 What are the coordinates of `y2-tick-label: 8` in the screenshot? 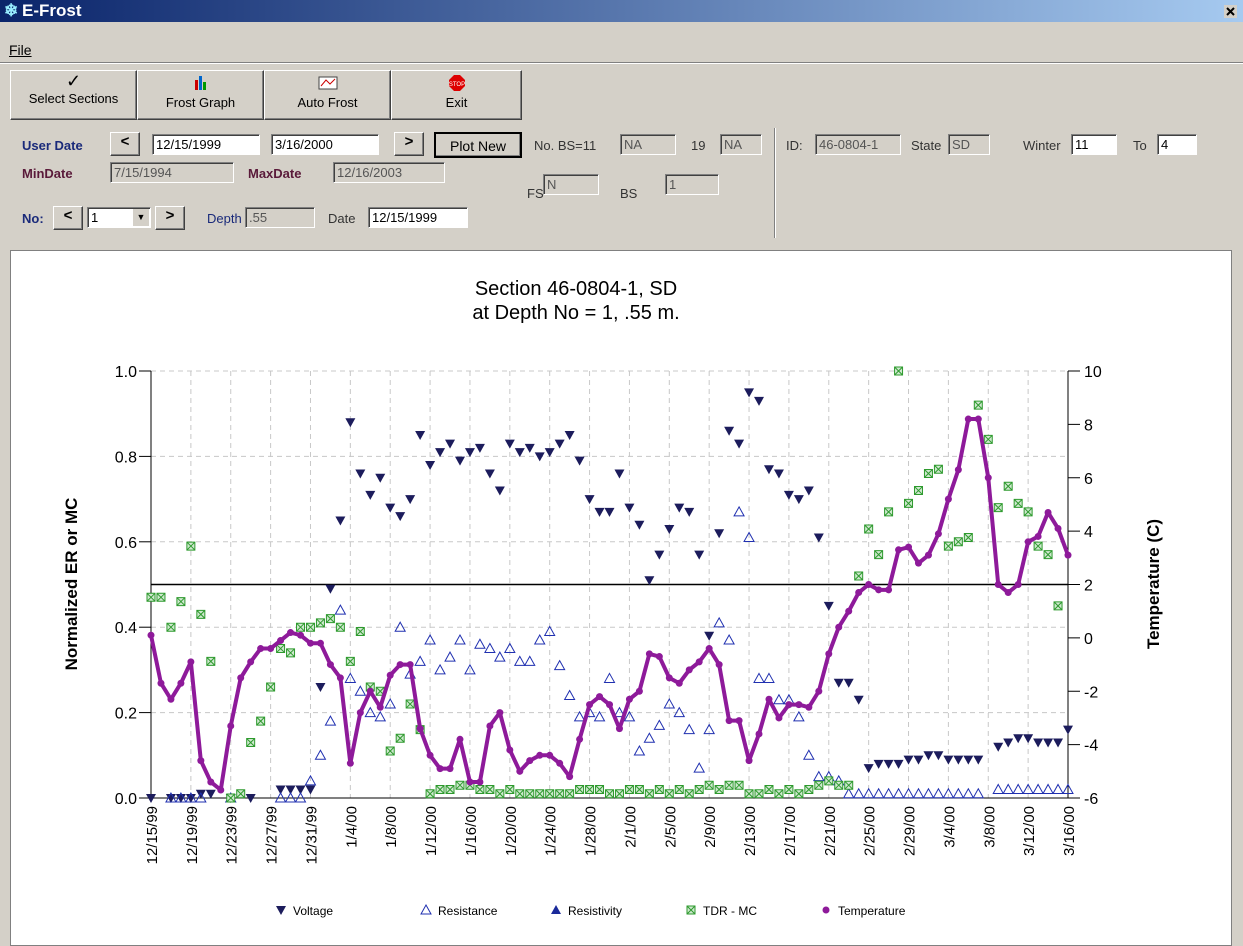 It's located at (1088, 425).